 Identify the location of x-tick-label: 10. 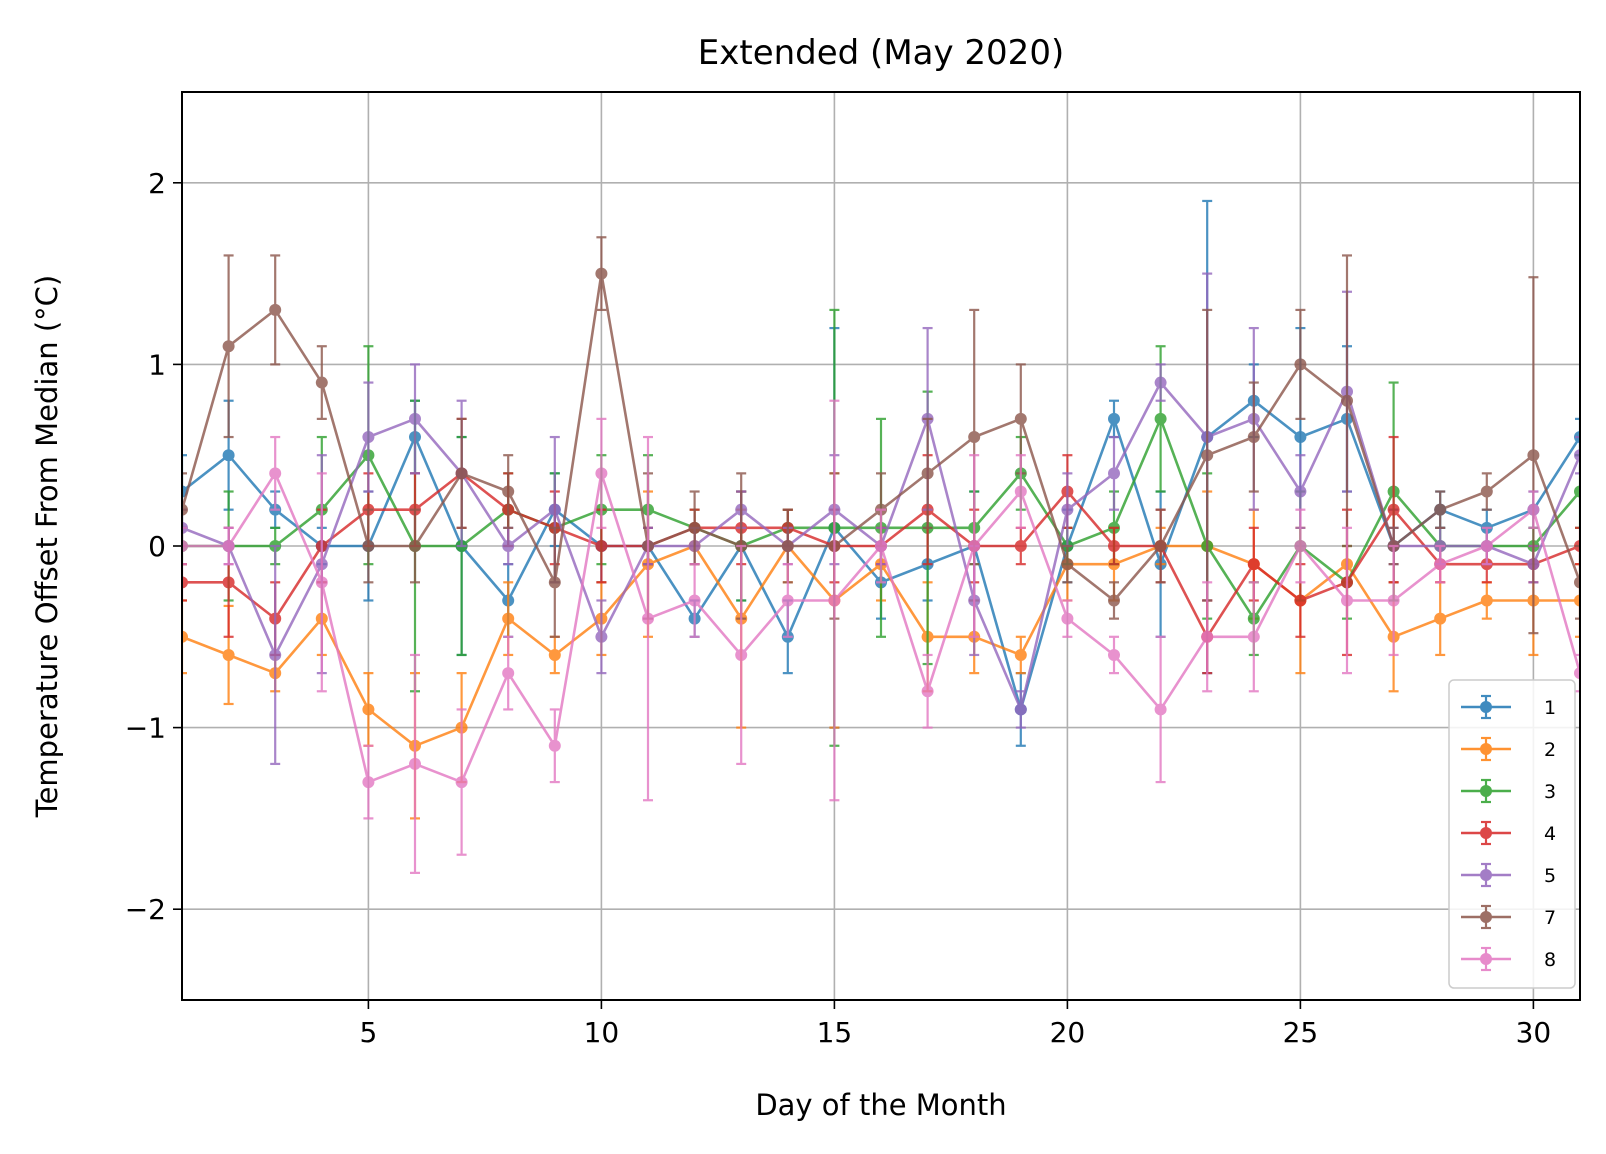
(602, 1032).